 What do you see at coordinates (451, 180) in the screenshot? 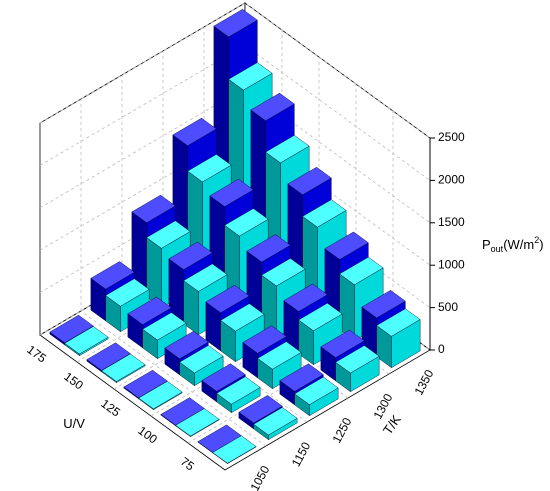
I see `z-tick-label: 2000` at bounding box center [451, 180].